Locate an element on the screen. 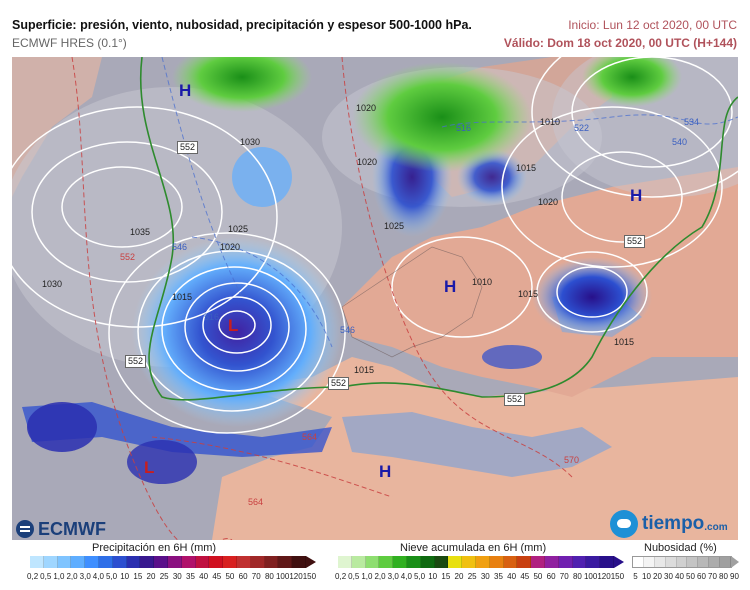 The image size is (750, 590). isobar-label: 1010 is located at coordinates (482, 282).